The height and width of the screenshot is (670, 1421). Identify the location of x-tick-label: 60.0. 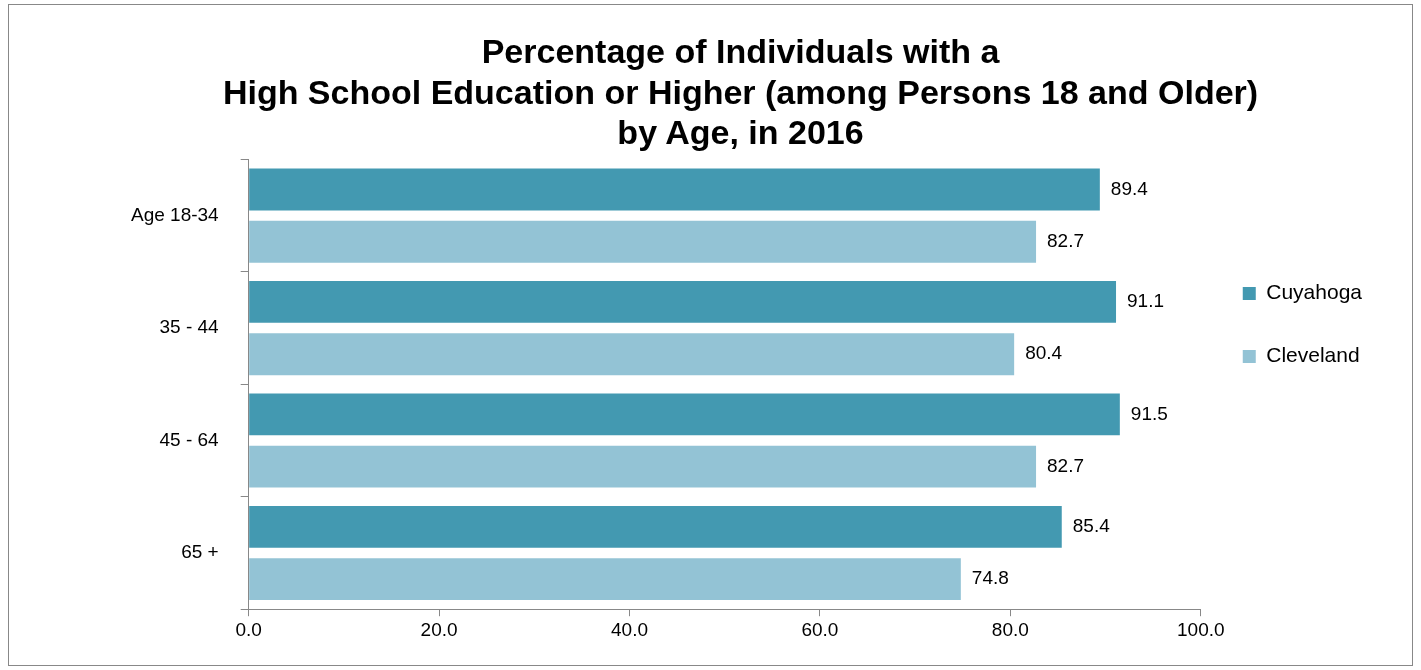
(820, 629).